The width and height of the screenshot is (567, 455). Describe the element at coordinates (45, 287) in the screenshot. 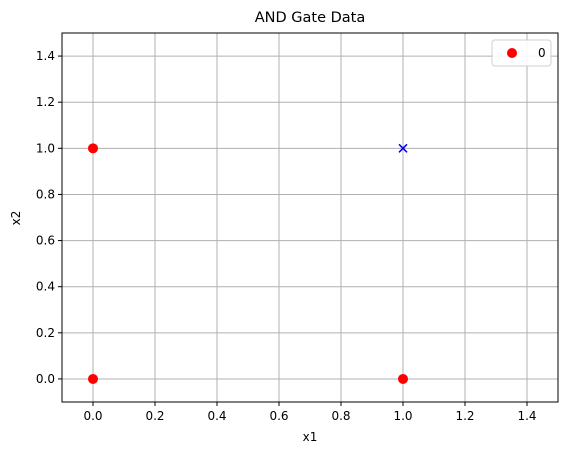

I see `y-tick-label: 0.4` at that location.